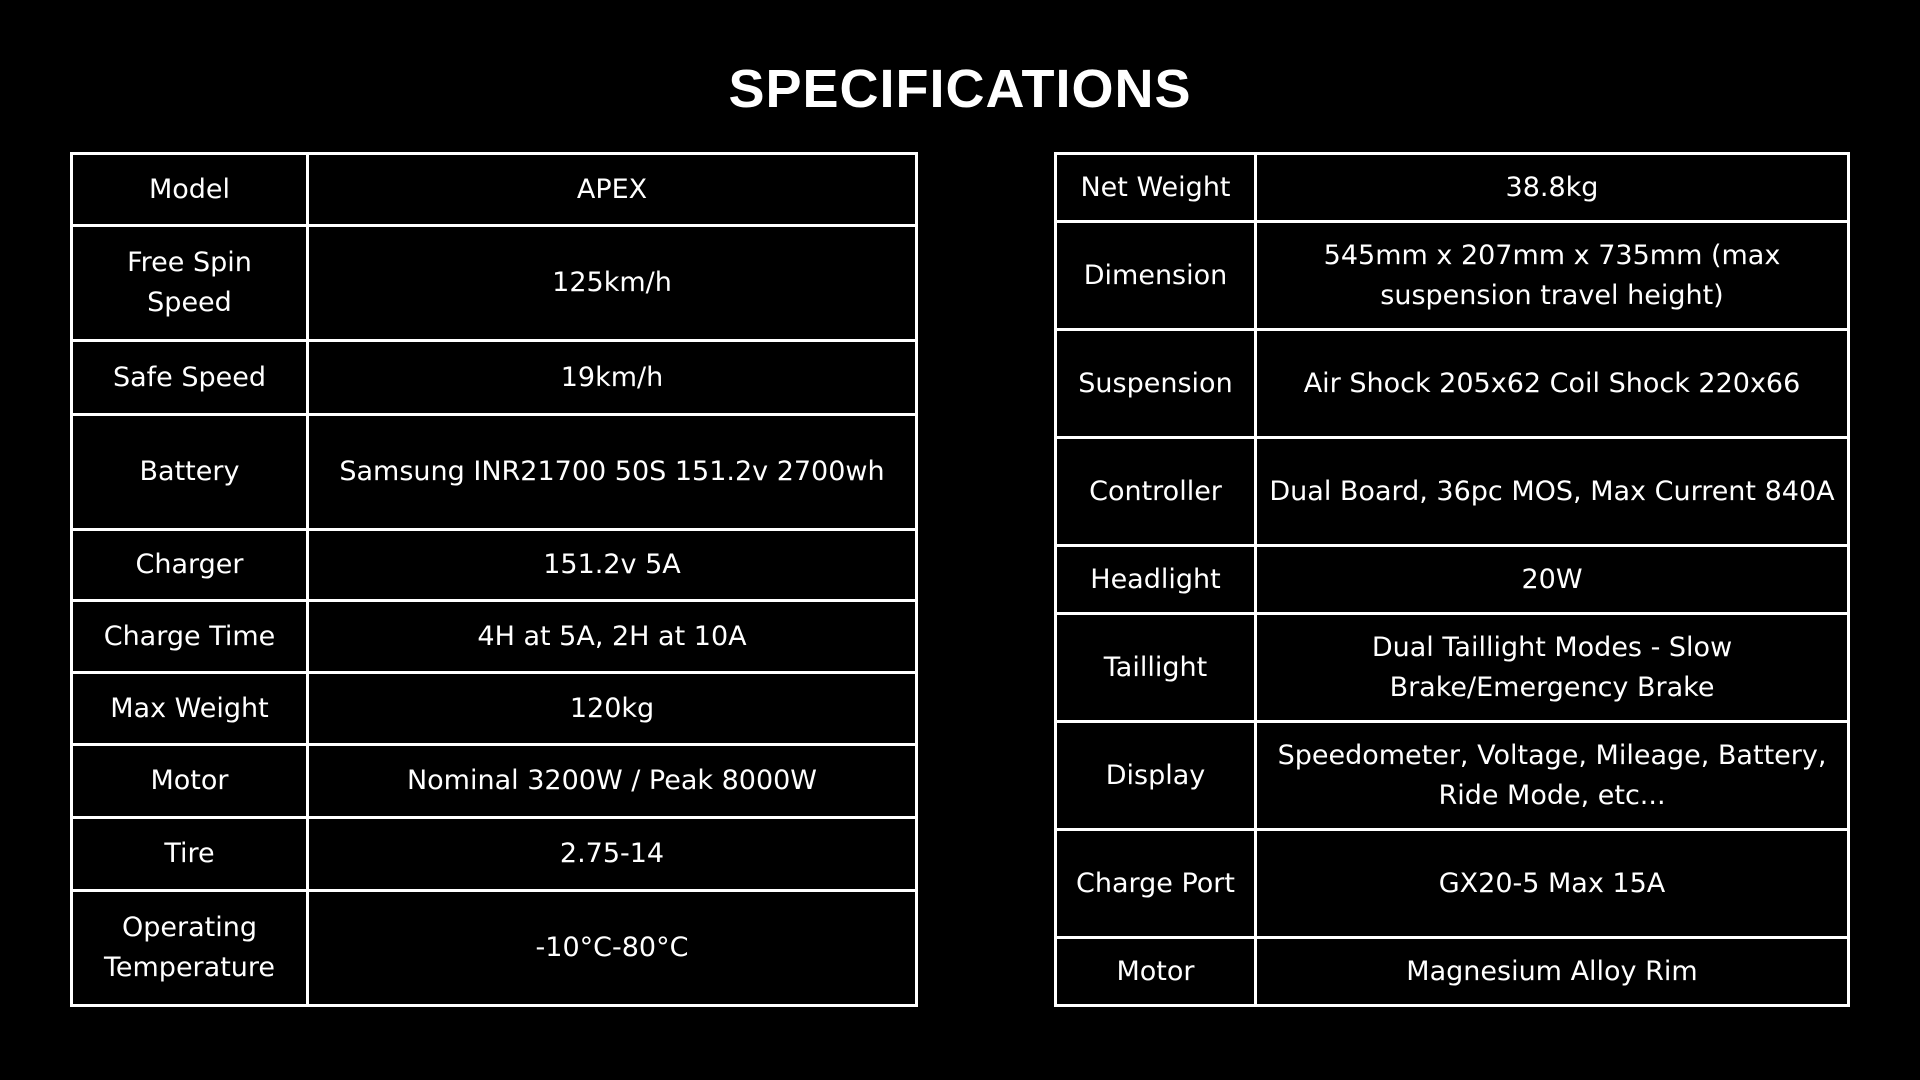  Describe the element at coordinates (612, 854) in the screenshot. I see `spec-value: 2.75-14` at that location.